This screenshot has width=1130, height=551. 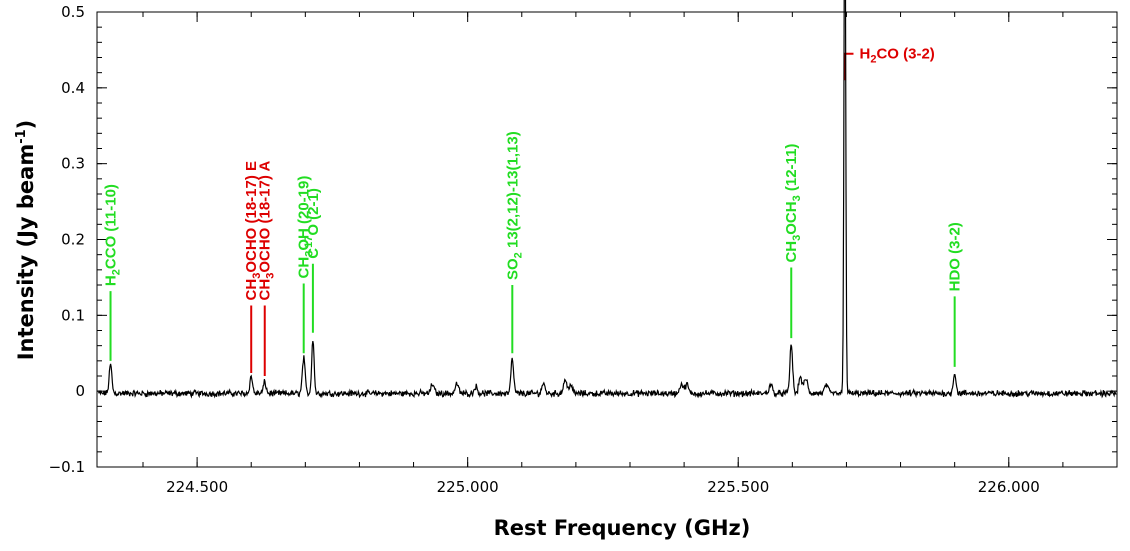 What do you see at coordinates (849, 66) in the screenshot?
I see `h2co-marker` at bounding box center [849, 66].